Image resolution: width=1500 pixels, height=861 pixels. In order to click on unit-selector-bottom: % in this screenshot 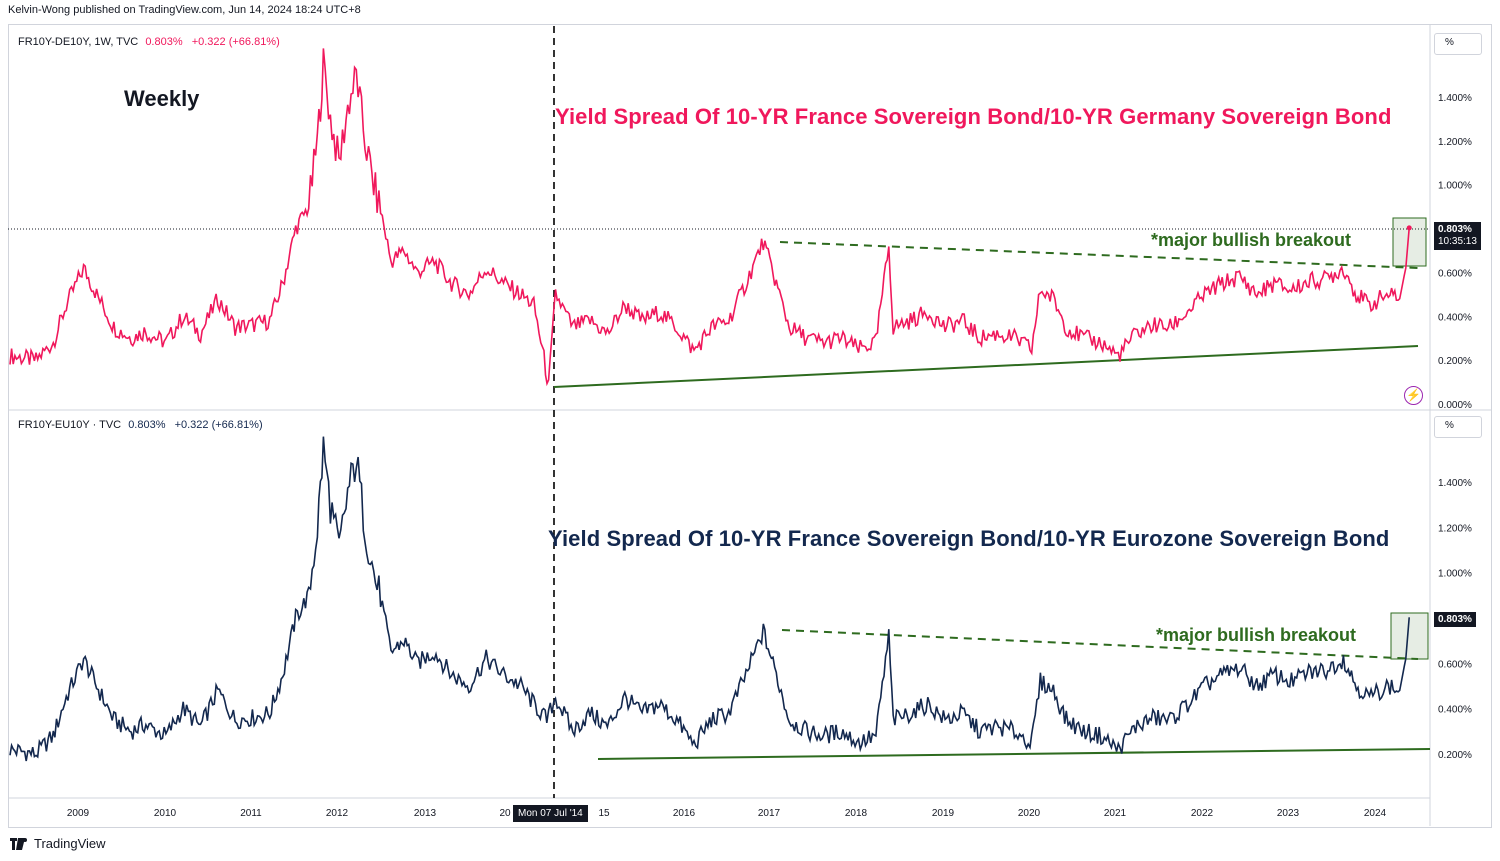, I will do `click(1458, 427)`.